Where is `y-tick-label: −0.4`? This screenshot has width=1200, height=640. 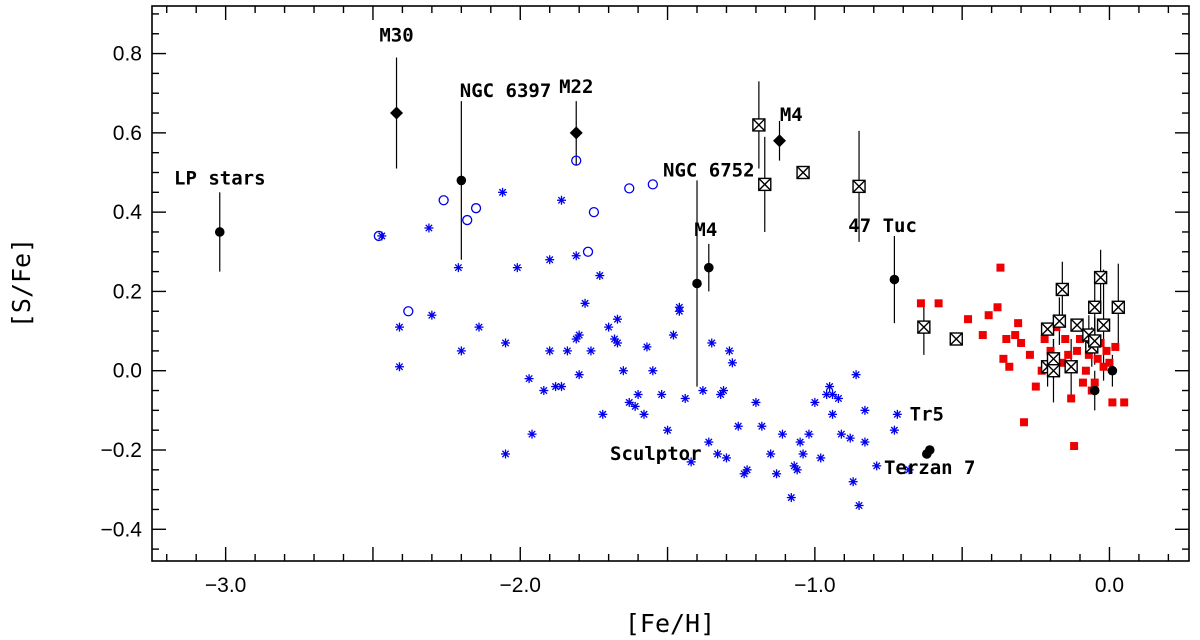
y-tick-label: −0.4 is located at coordinates (122, 529).